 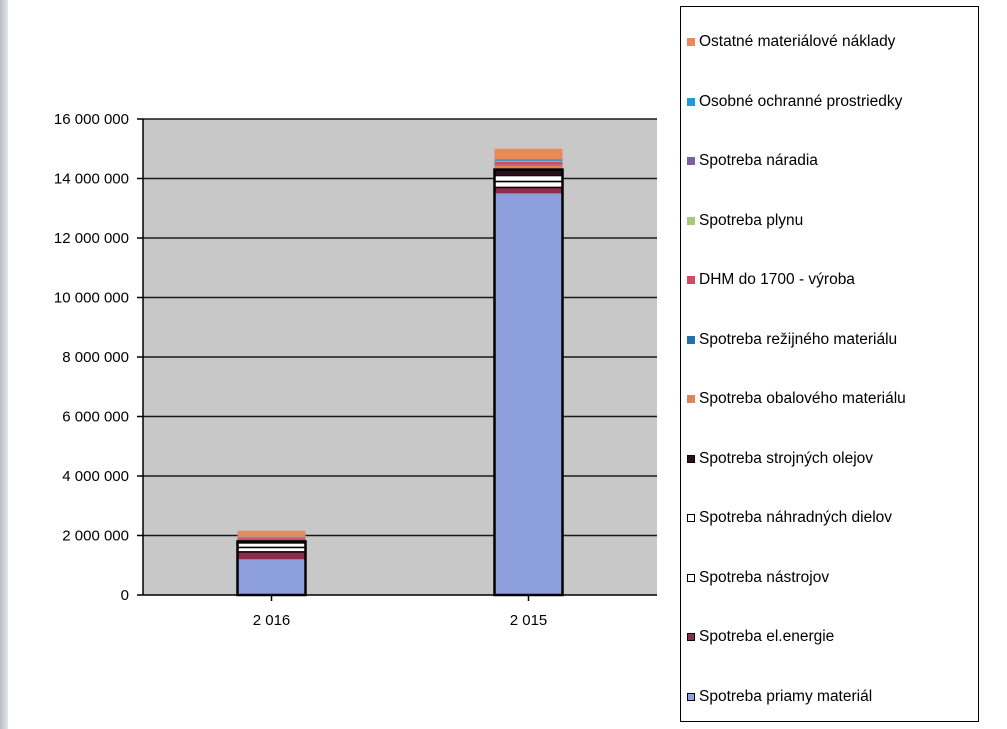 I want to click on y-tick-label: 14 000 000, so click(x=91, y=179).